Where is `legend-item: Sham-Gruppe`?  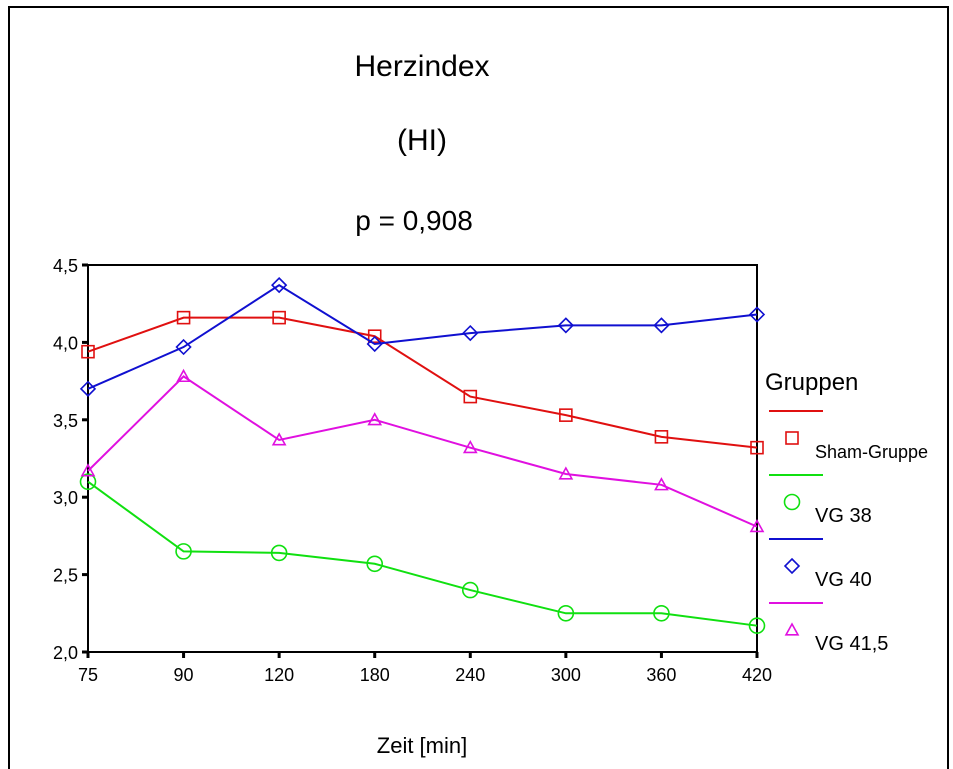
legend-item: Sham-Gruppe is located at coordinates (848, 436).